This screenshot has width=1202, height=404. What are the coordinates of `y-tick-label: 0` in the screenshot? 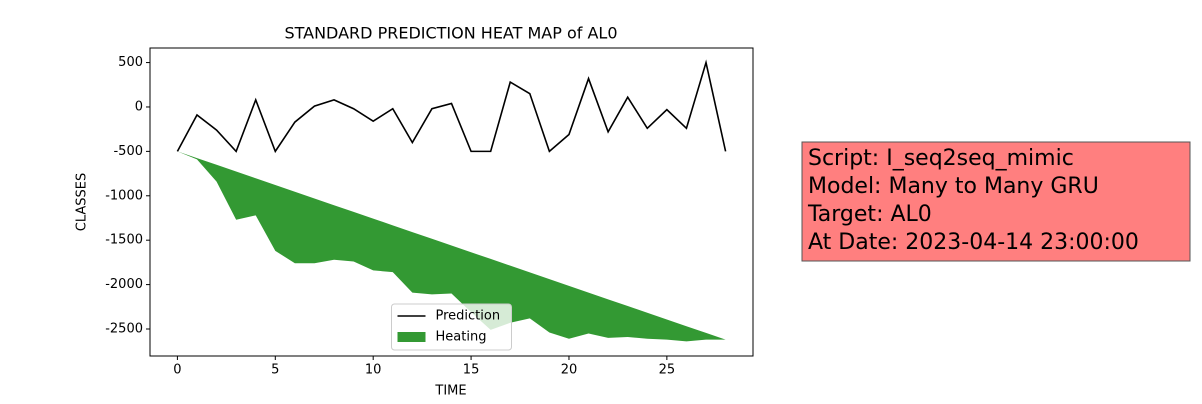 It's located at (139, 106).